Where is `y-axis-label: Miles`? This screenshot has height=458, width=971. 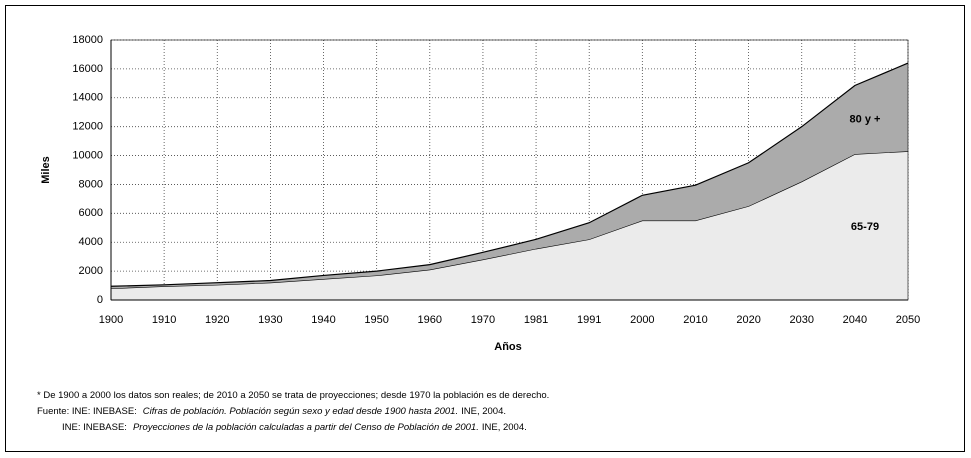
y-axis-label: Miles is located at coordinates (46, 170).